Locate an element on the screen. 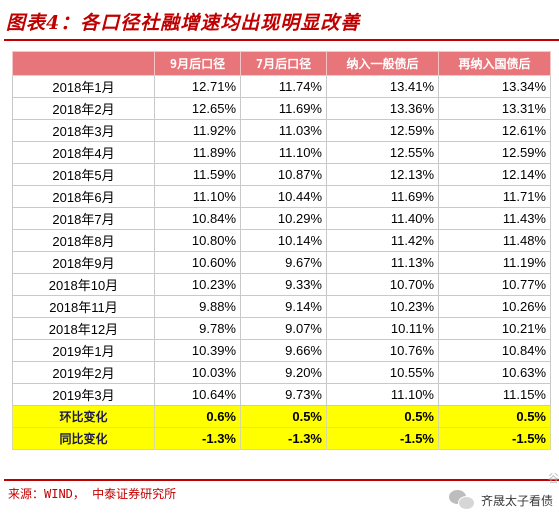  row-label: 2019年2月 is located at coordinates (83, 372).